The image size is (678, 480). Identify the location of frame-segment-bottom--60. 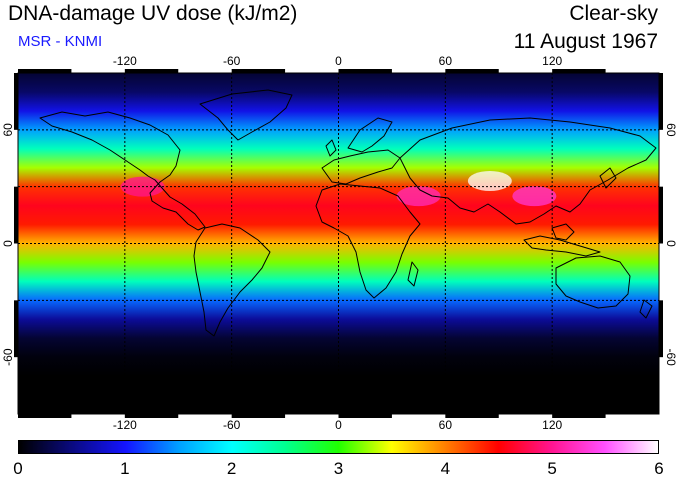
(258, 416).